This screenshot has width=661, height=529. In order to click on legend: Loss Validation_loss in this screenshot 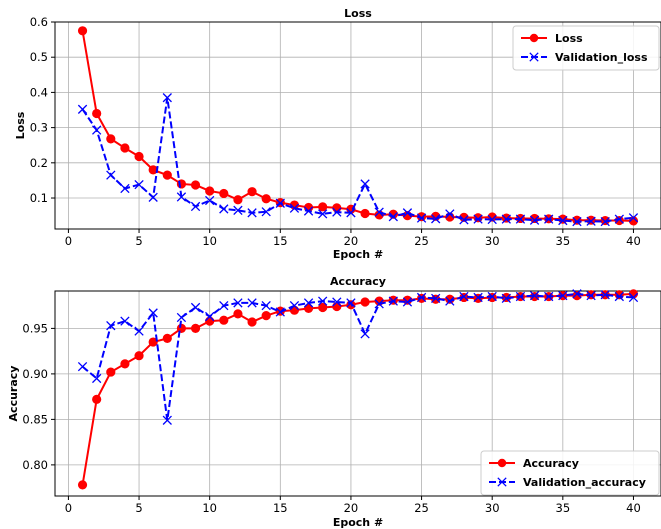, I will do `click(586, 48)`.